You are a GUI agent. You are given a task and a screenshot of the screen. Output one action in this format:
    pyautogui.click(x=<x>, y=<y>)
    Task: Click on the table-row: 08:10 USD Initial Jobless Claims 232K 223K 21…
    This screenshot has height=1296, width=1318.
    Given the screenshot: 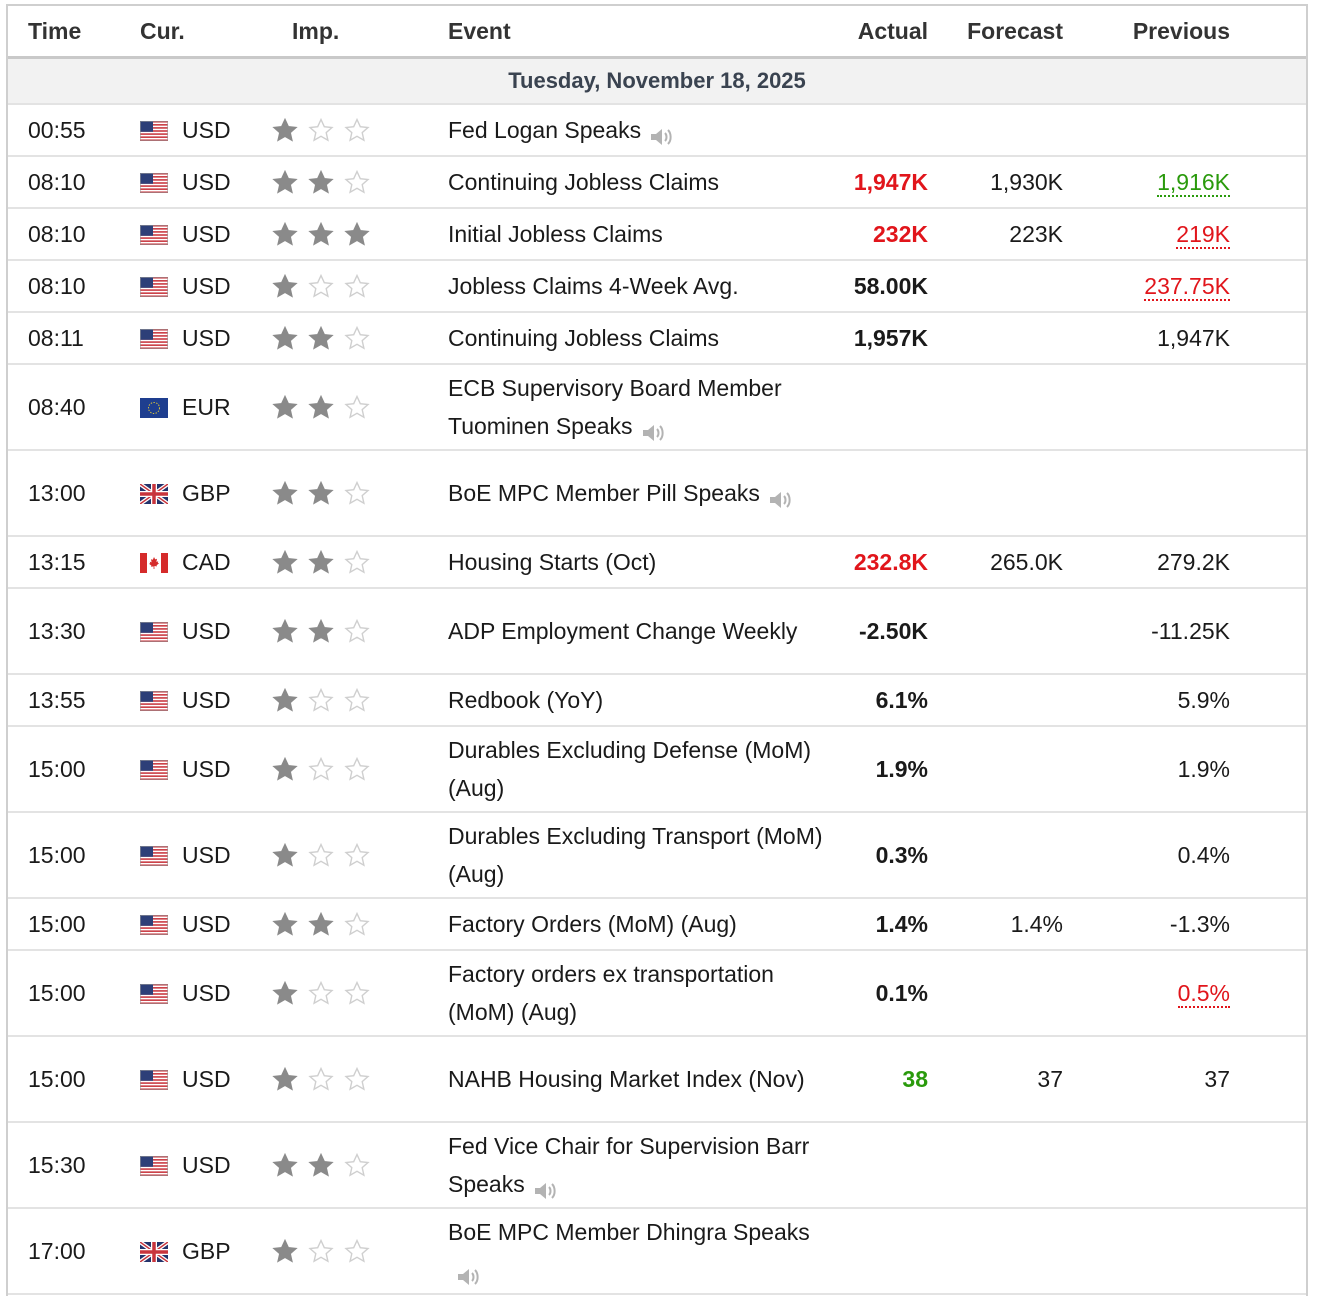 What is the action you would take?
    pyautogui.click(x=657, y=235)
    